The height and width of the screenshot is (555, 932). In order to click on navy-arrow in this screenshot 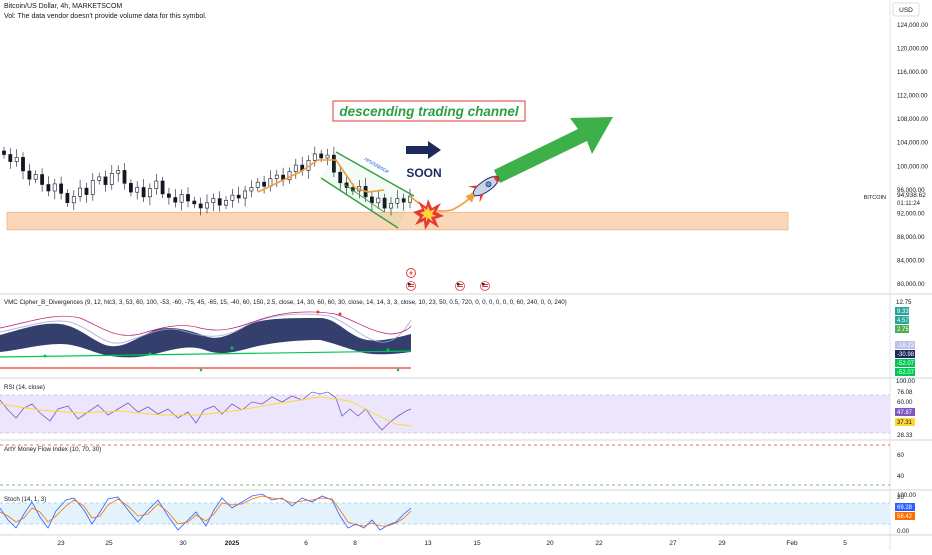, I will do `click(423, 150)`.